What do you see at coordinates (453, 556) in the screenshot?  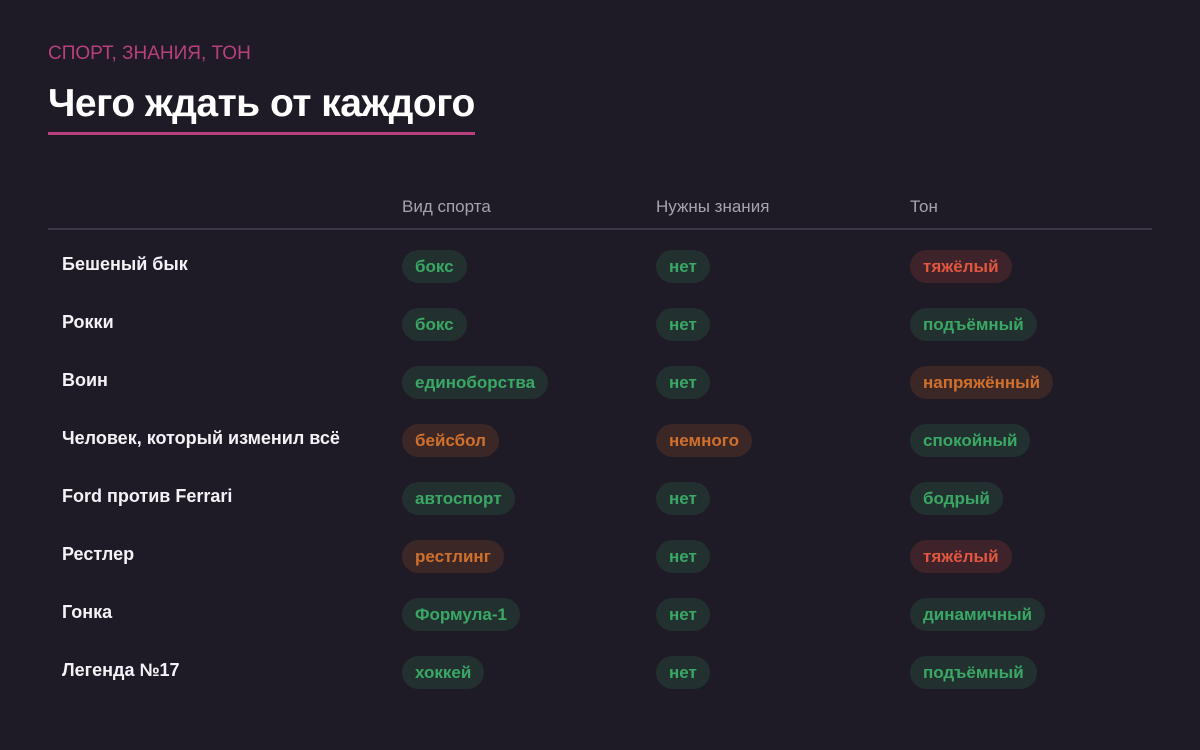 I see `tag-pill: рестлинг` at bounding box center [453, 556].